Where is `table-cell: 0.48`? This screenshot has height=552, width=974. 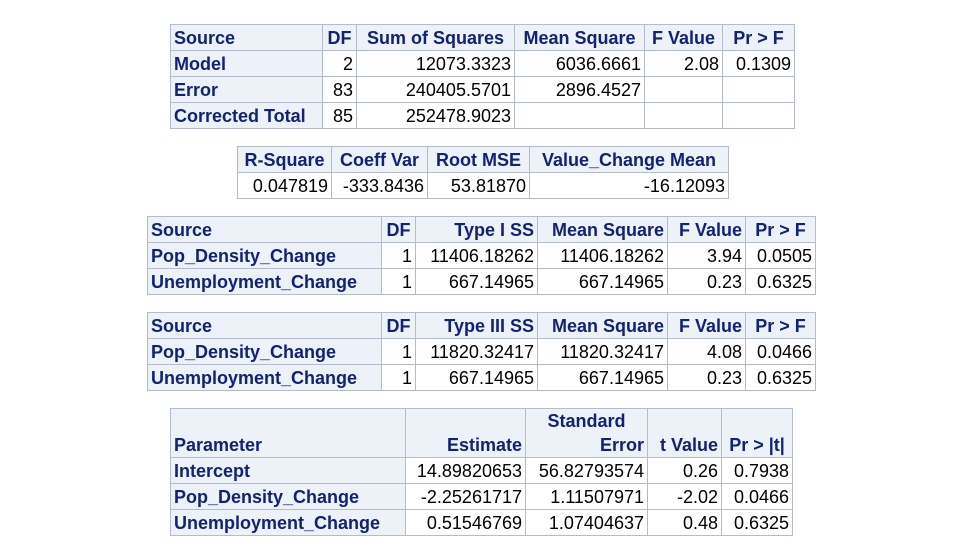
table-cell: 0.48 is located at coordinates (684, 522).